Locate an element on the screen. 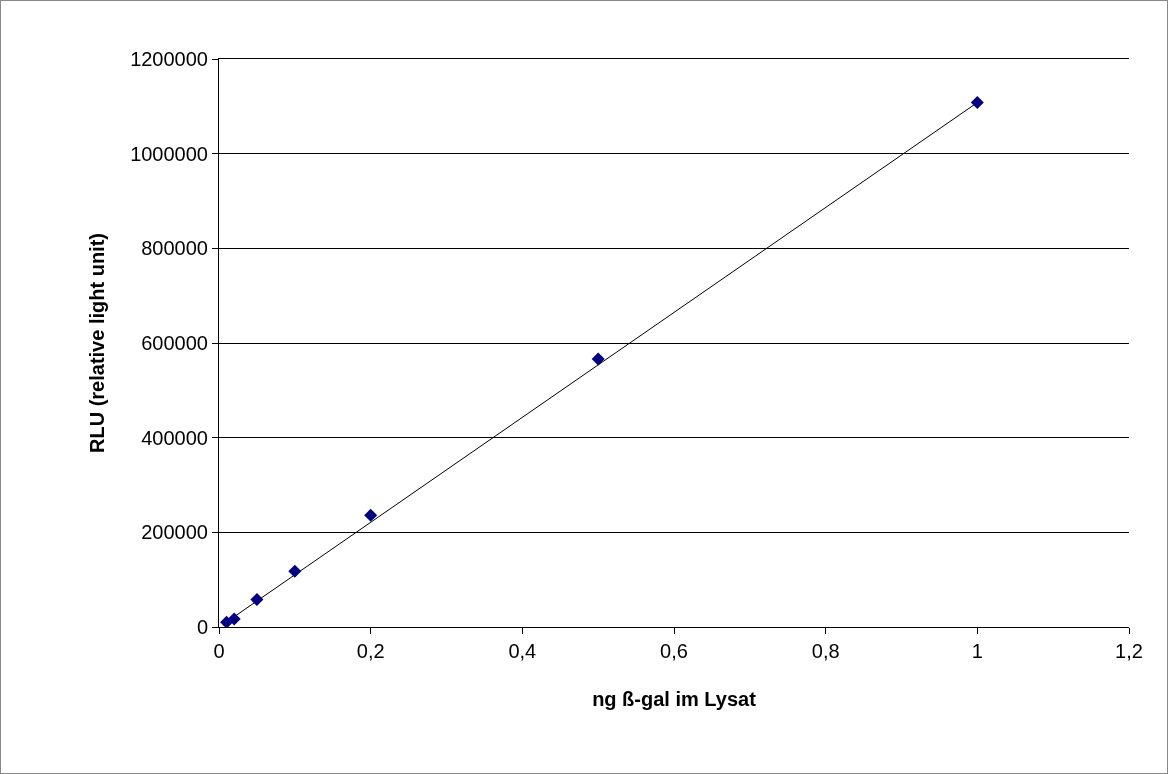 Image resolution: width=1168 pixels, height=774 pixels. y-tick-label: 800000 is located at coordinates (174, 248).